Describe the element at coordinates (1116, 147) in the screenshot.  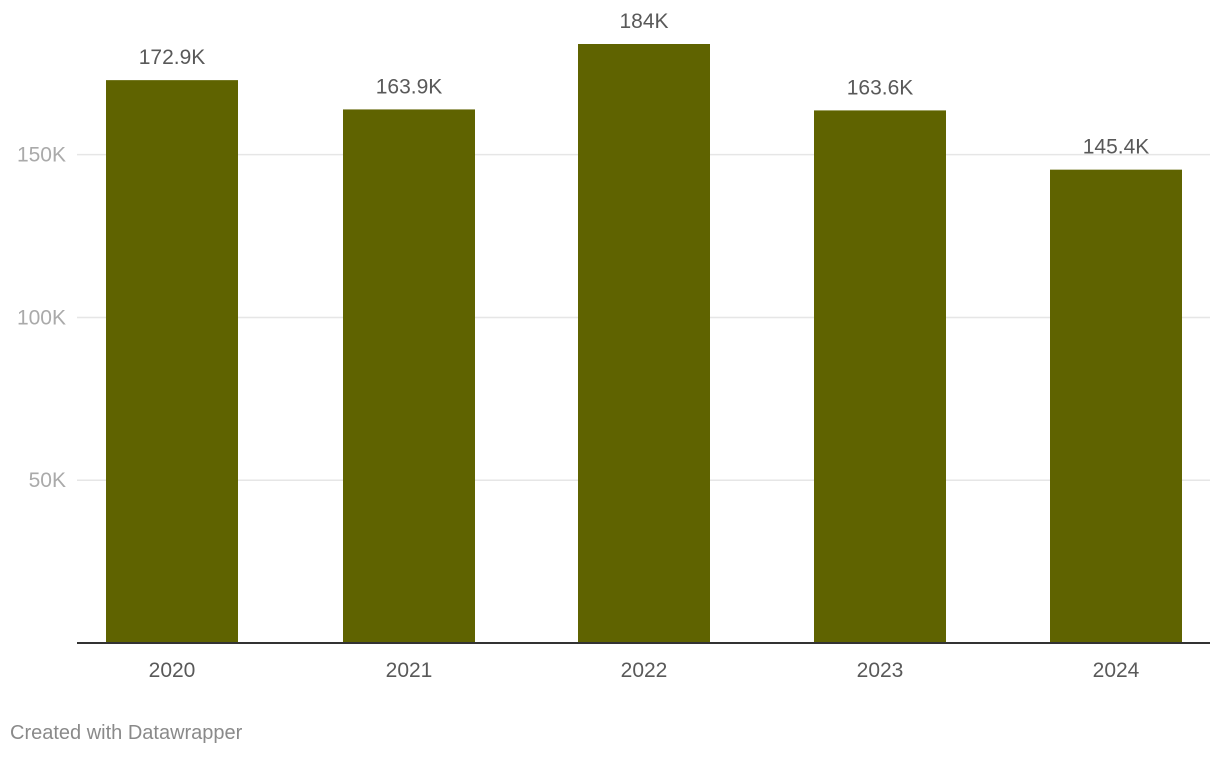
I see `data-label: 145.4K` at that location.